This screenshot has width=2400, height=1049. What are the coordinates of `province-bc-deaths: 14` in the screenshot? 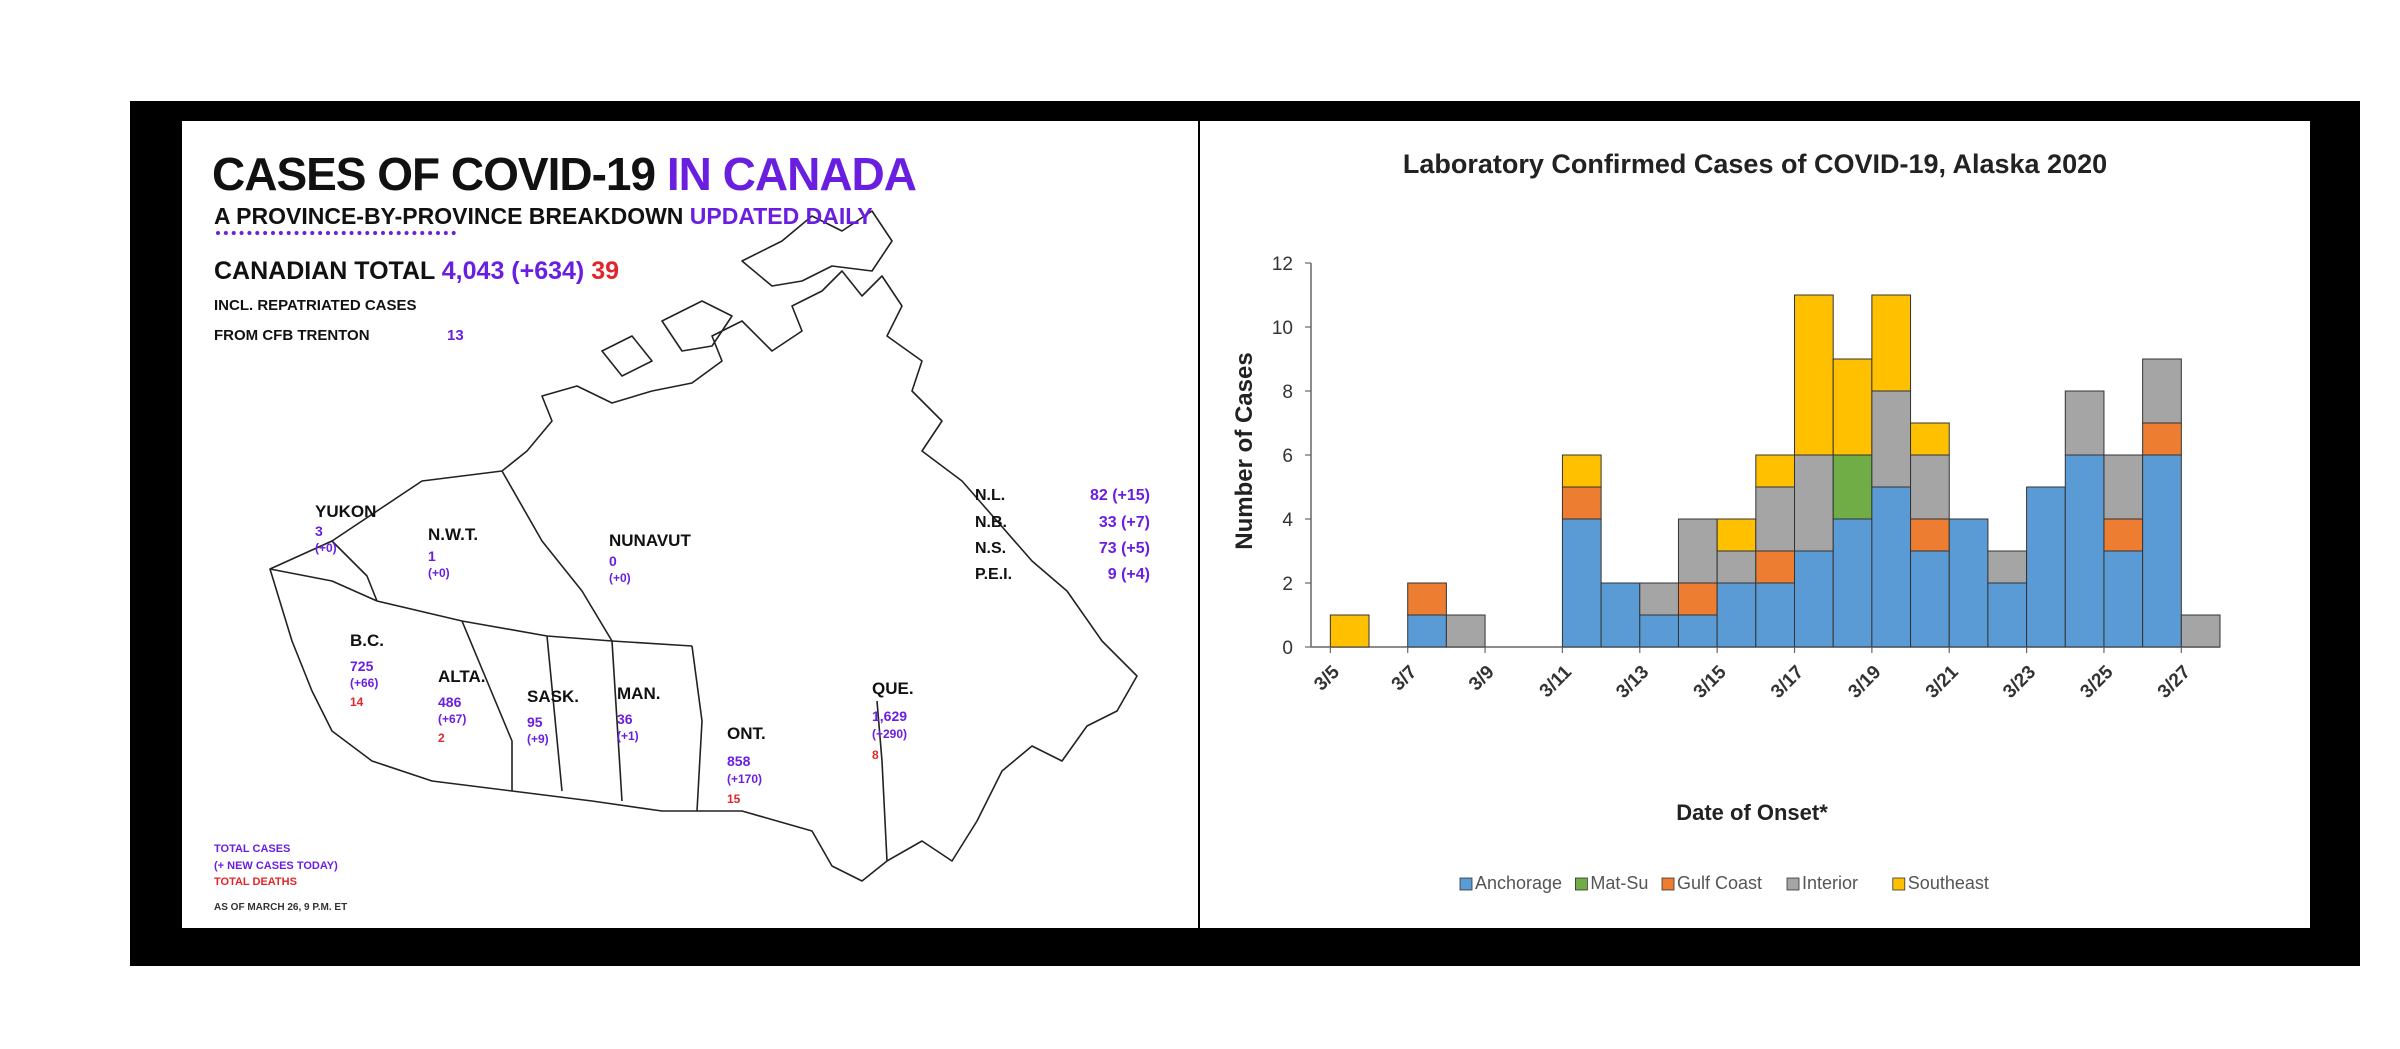 It's located at (357, 702).